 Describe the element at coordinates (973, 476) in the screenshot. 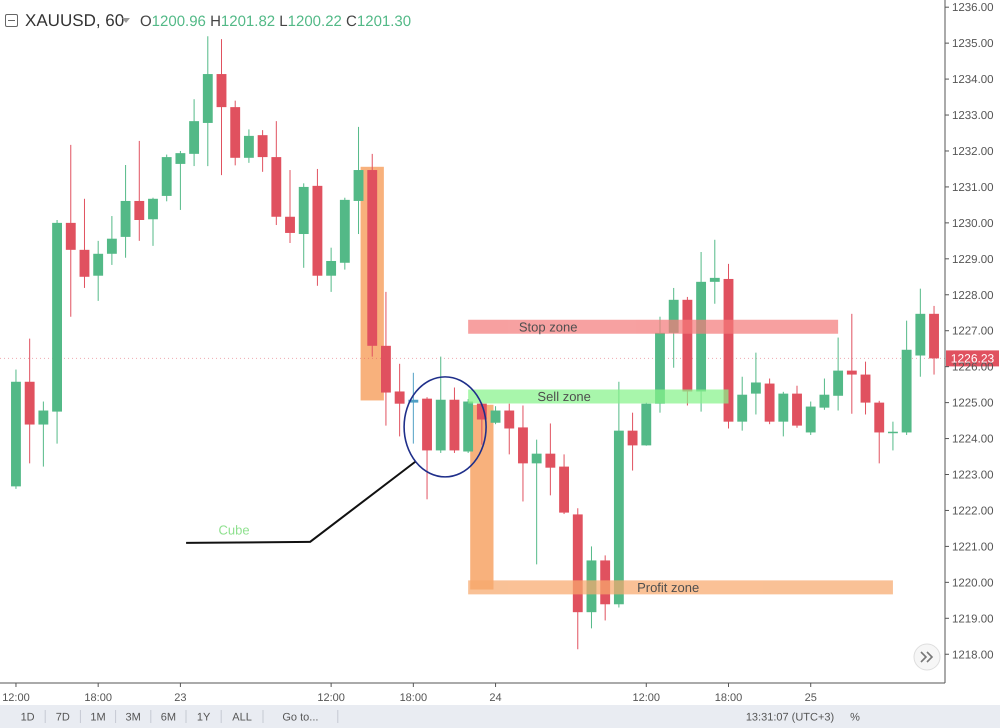

I see `y-tick-label: 1223.00` at that location.